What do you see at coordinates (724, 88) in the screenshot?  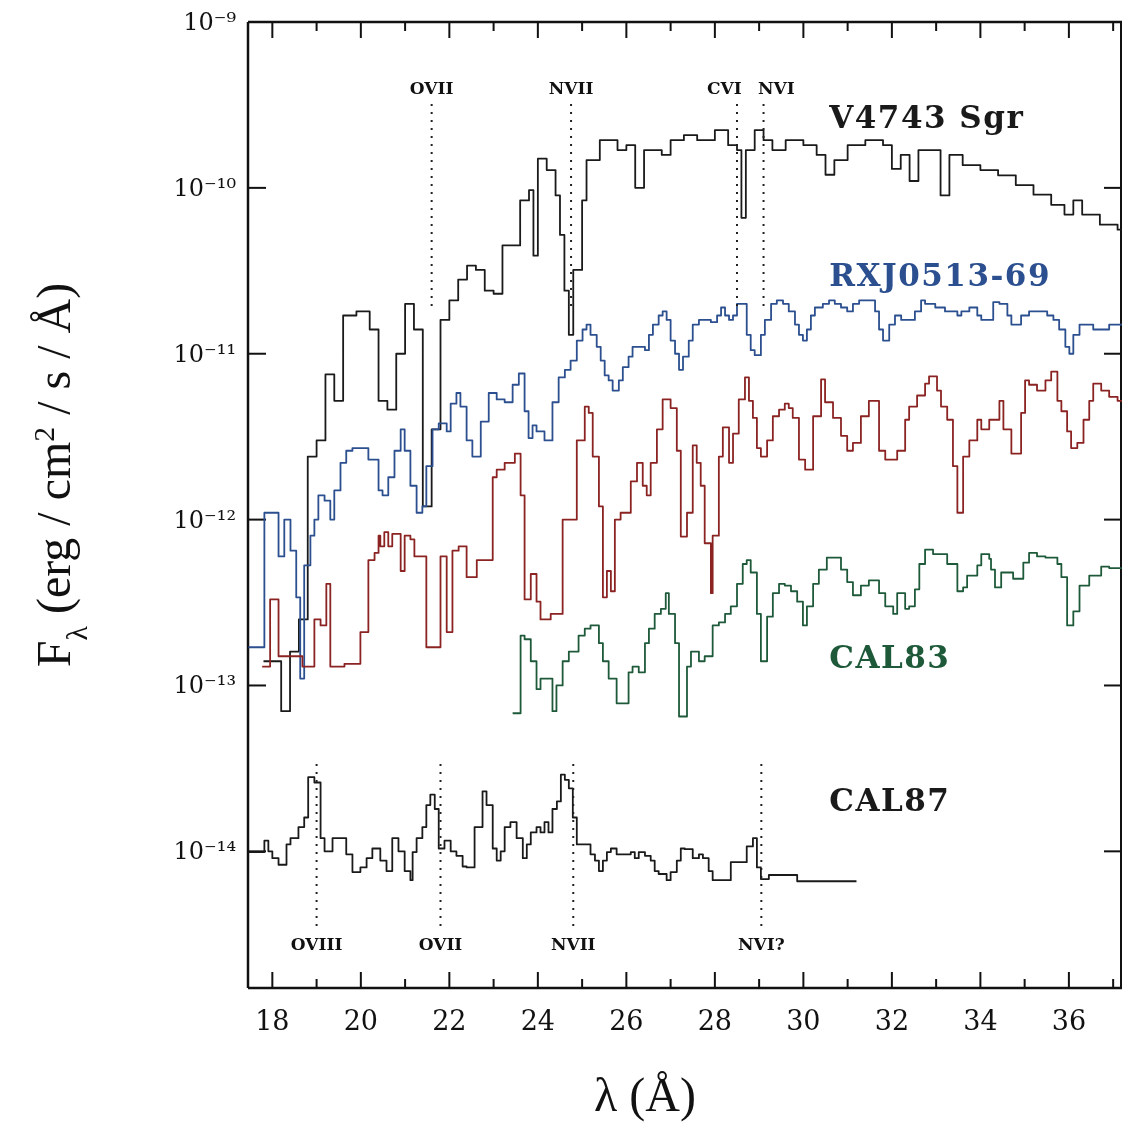 I see `ref-line-label: CVI` at bounding box center [724, 88].